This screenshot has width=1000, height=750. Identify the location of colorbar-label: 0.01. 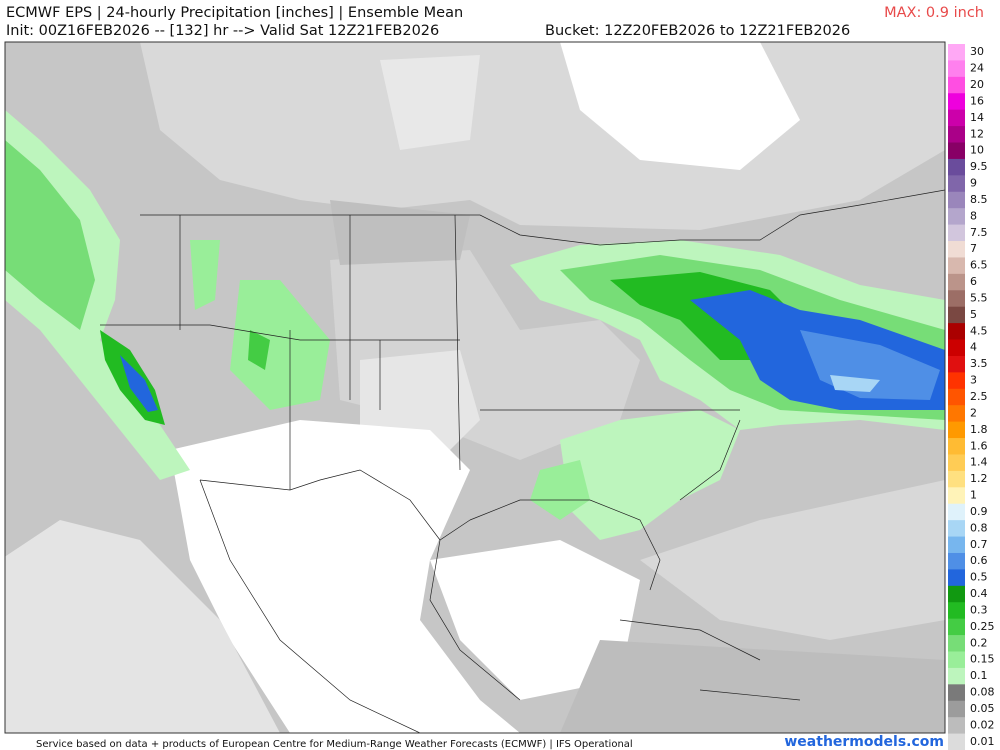
(982, 741).